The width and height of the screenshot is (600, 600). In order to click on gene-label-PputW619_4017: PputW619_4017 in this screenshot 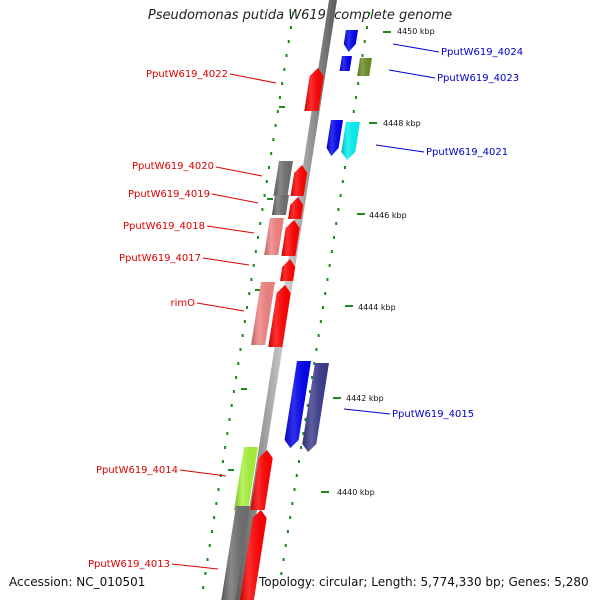, I will do `click(160, 258)`.